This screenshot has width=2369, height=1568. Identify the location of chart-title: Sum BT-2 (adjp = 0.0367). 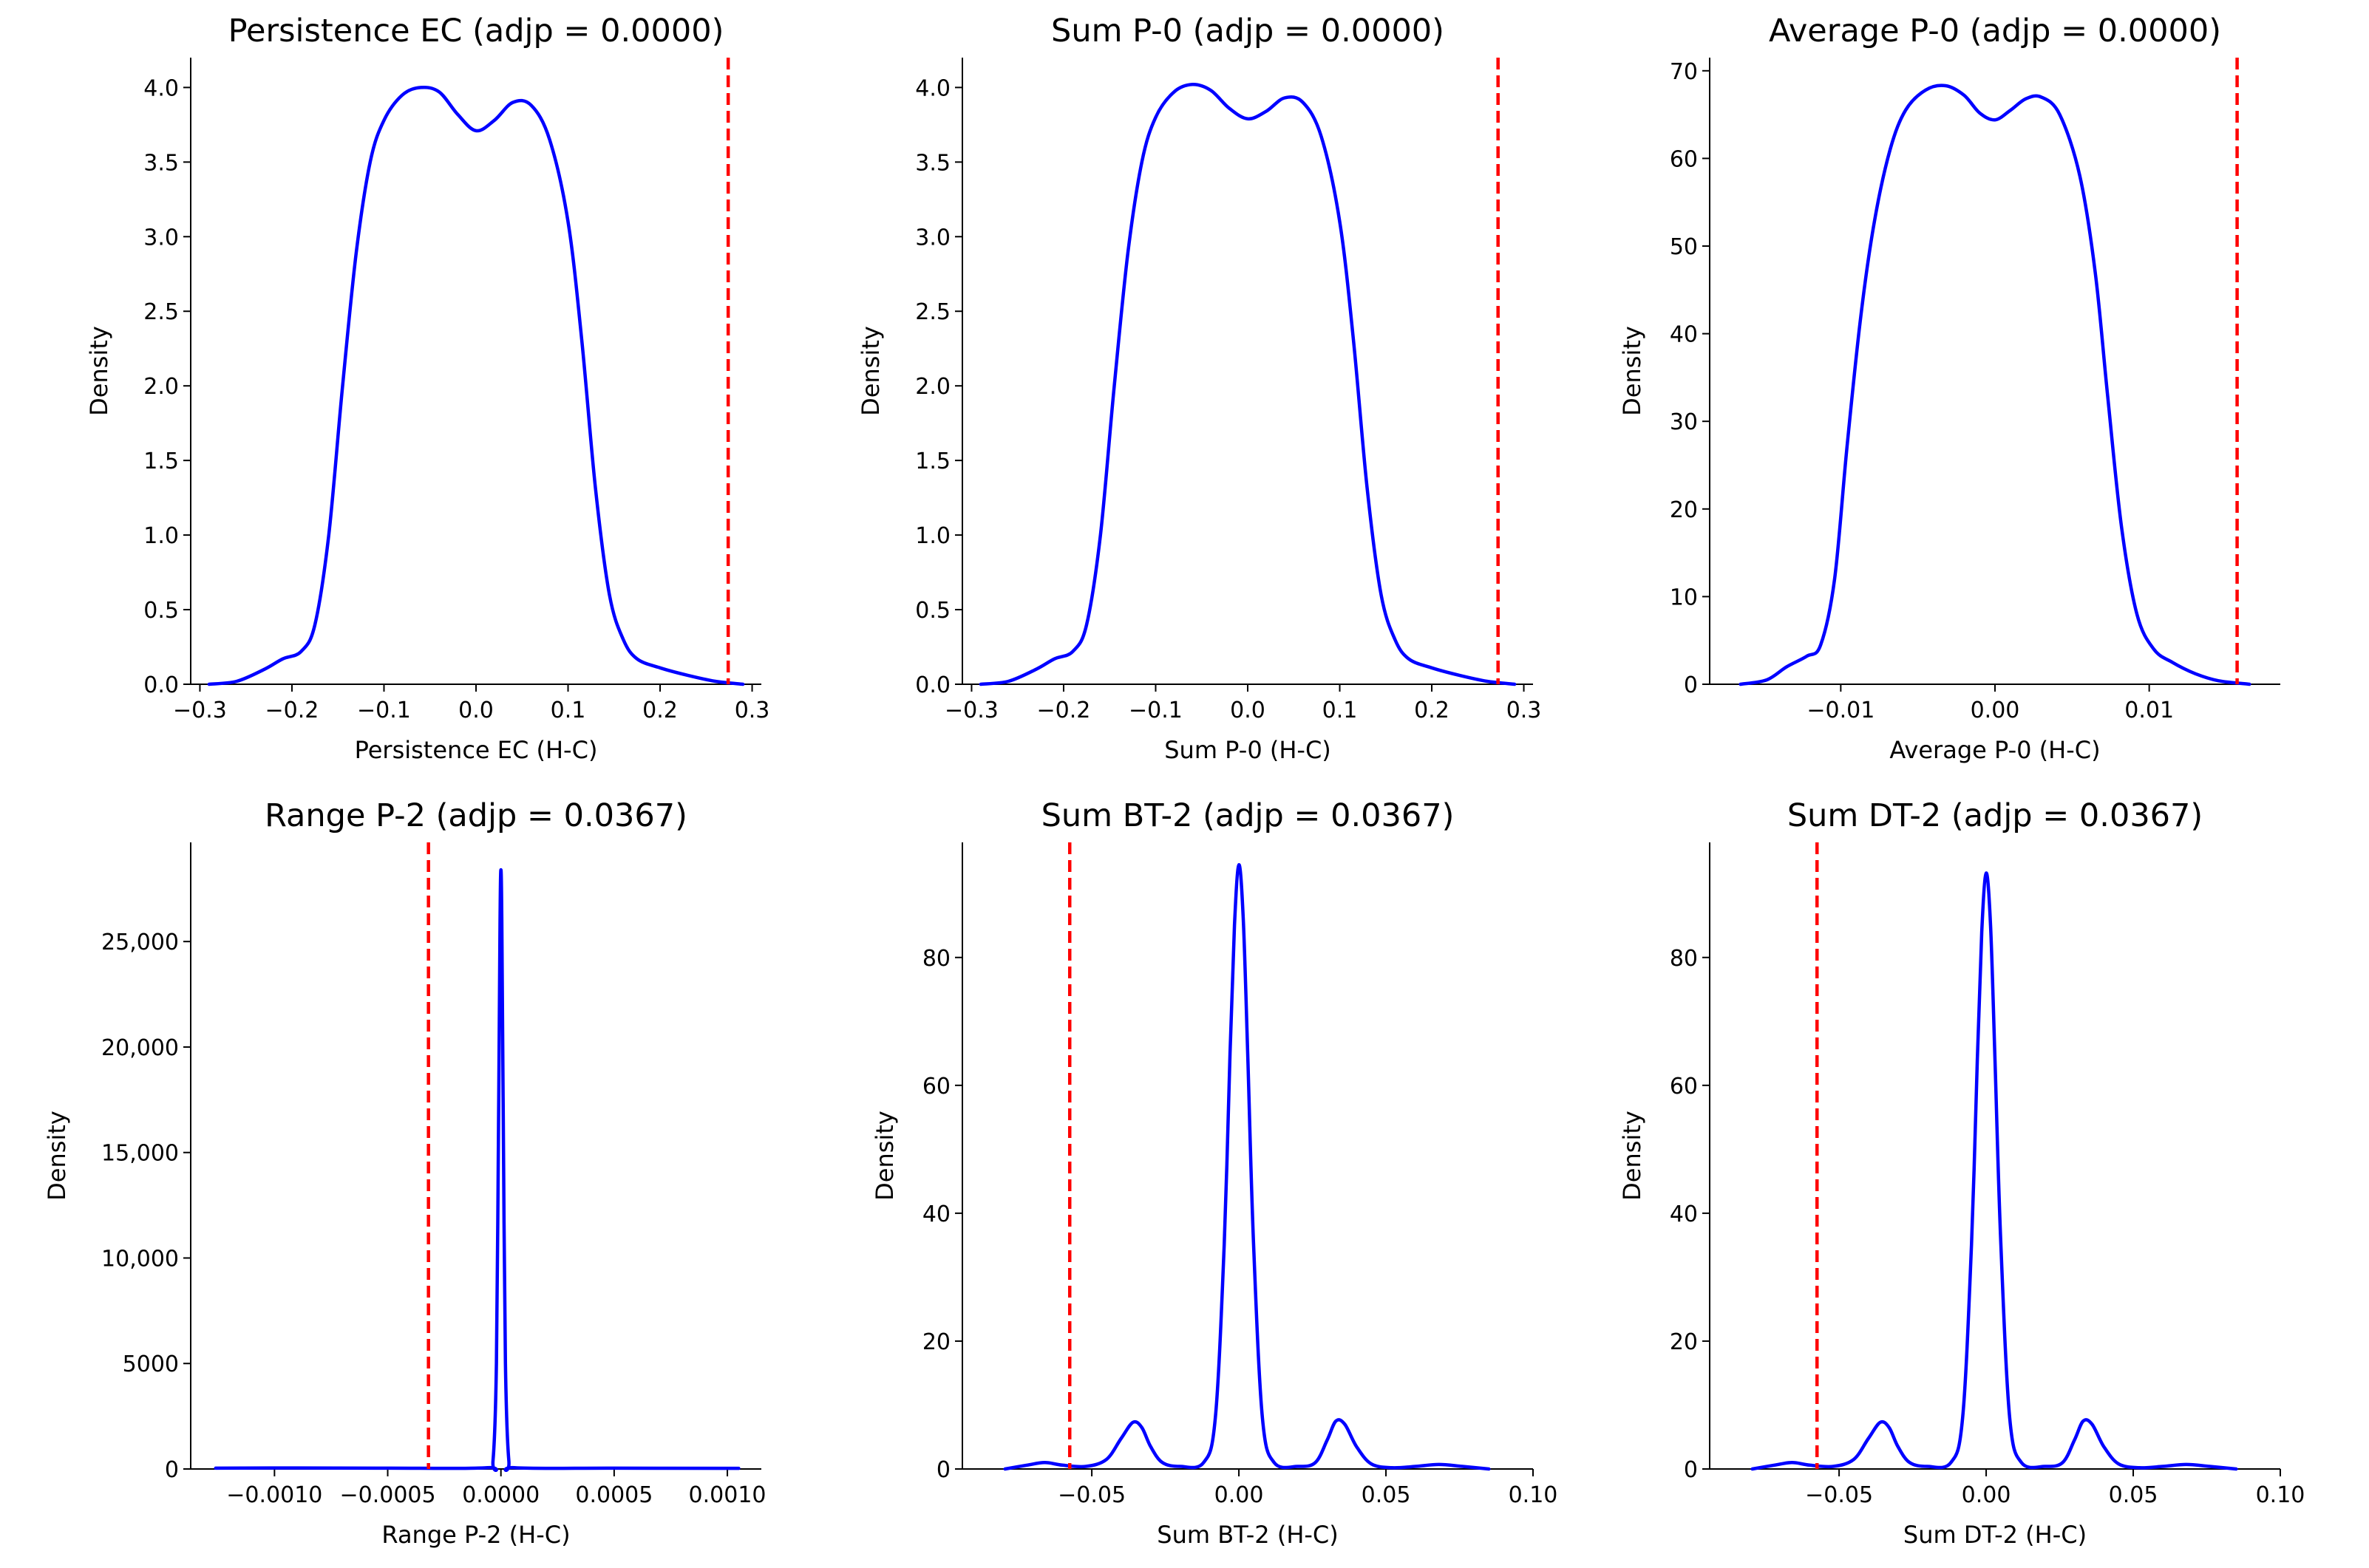
(1248, 815).